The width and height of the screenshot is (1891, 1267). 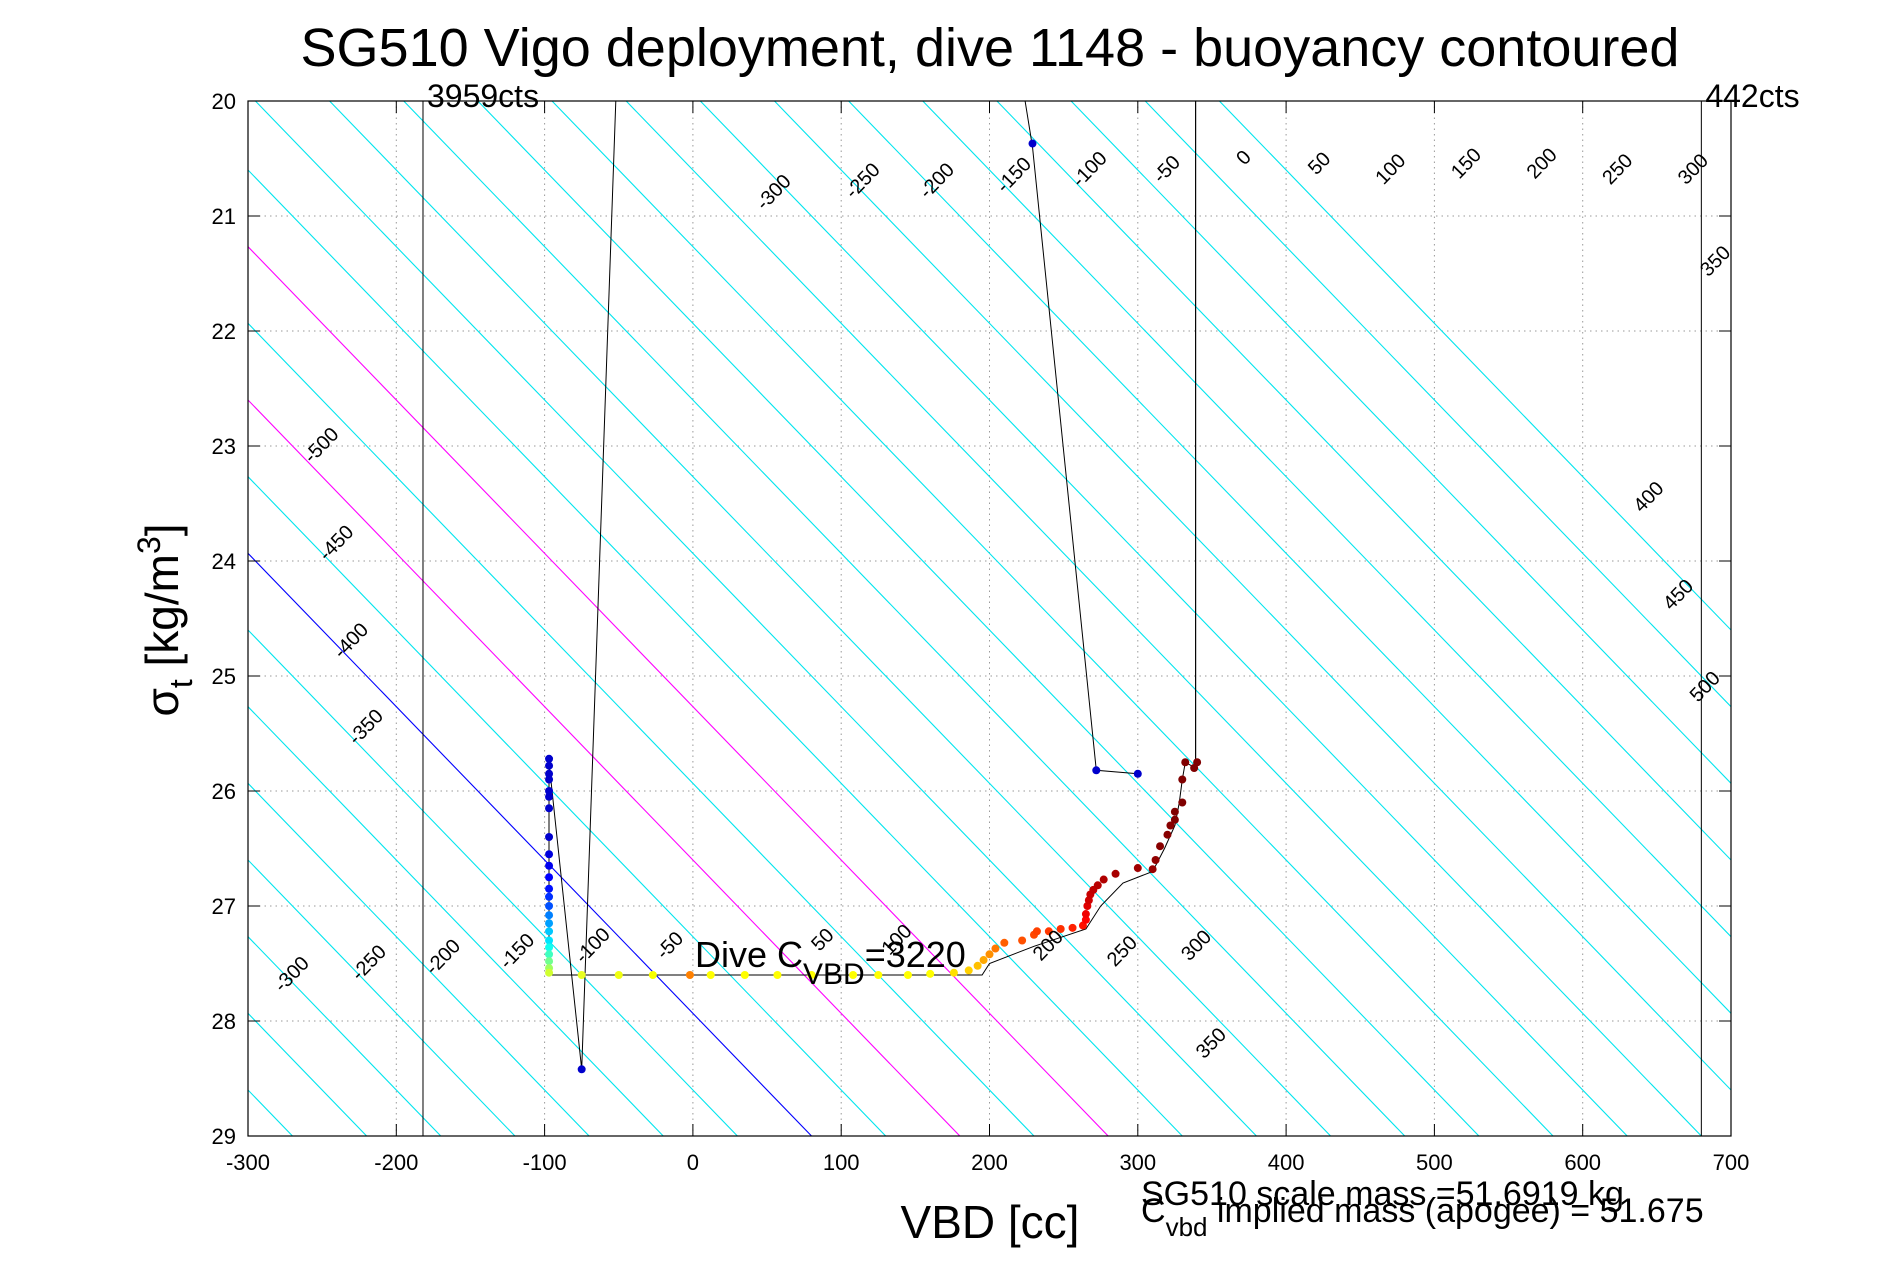 What do you see at coordinates (224, 446) in the screenshot?
I see `y-tick-label: 23` at bounding box center [224, 446].